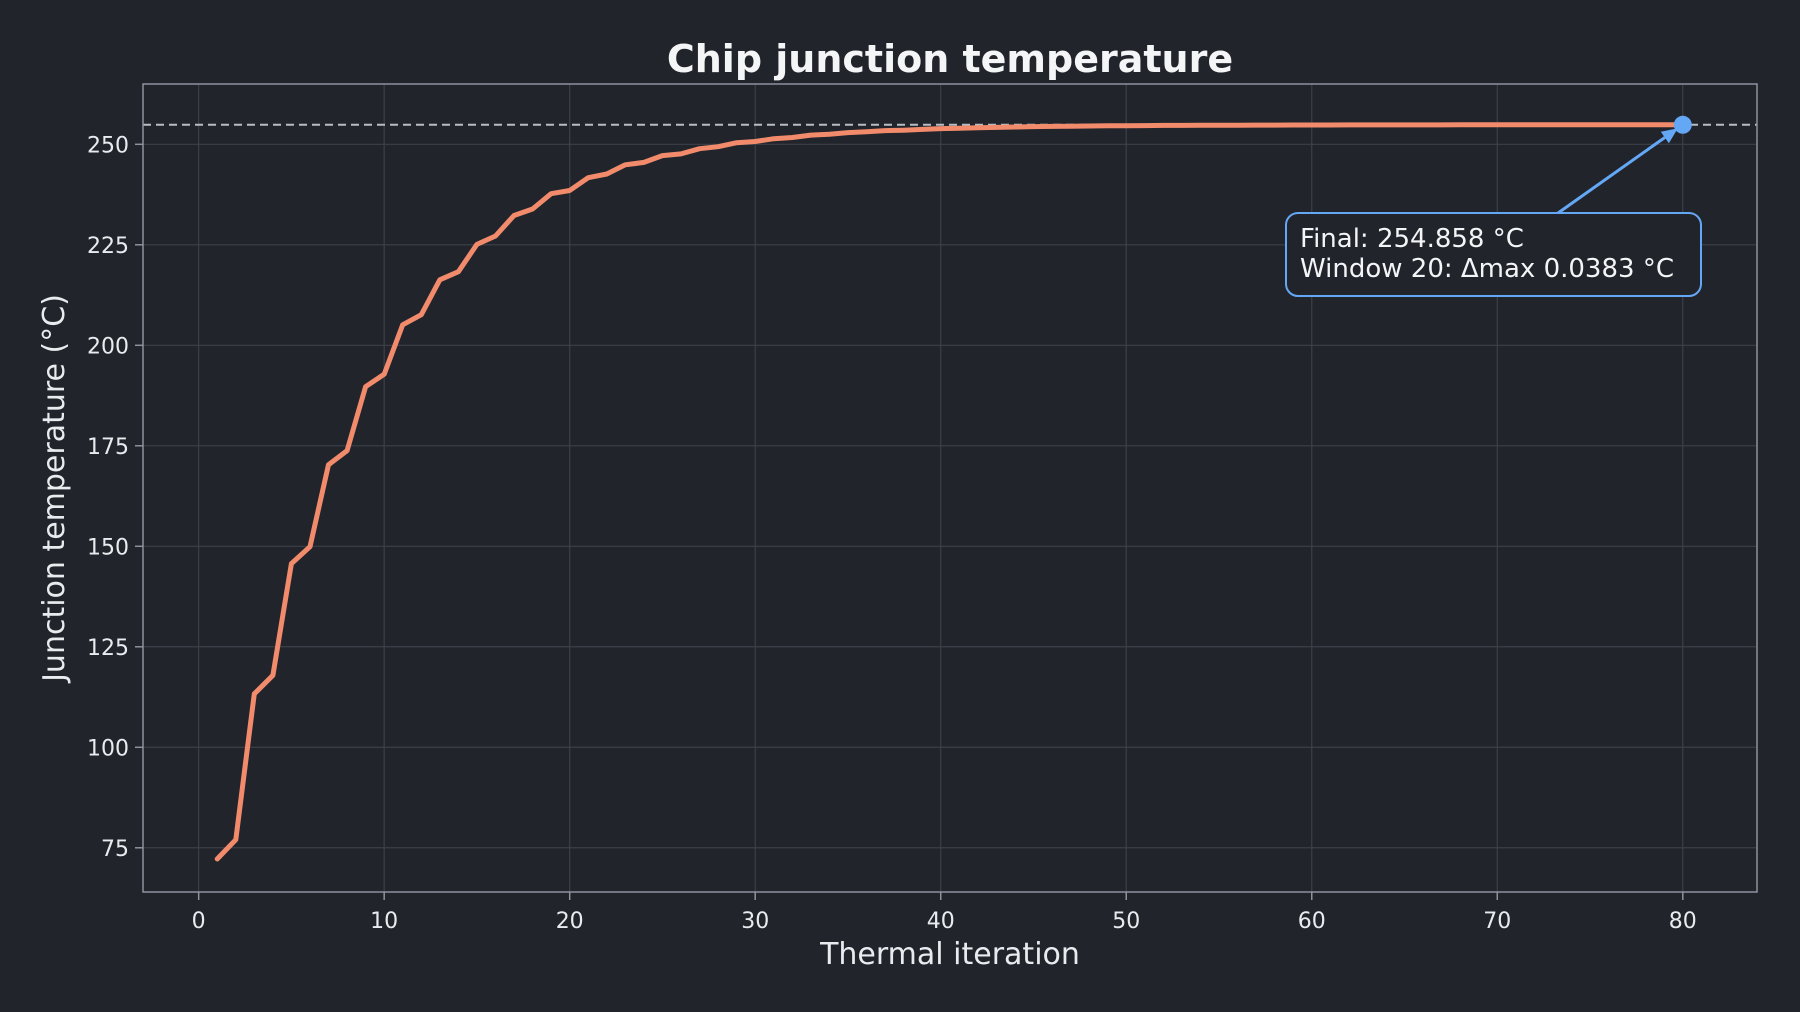  Describe the element at coordinates (949, 954) in the screenshot. I see `x-axis-label: Thermal iteration` at that location.